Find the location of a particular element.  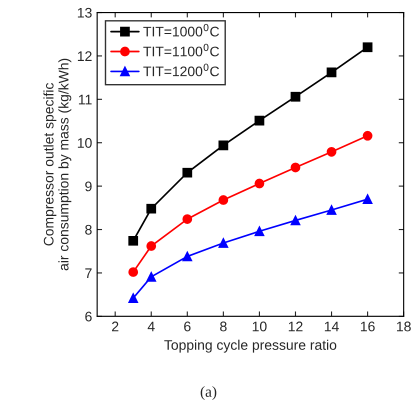

y-tick-label: 13 is located at coordinates (85, 13).